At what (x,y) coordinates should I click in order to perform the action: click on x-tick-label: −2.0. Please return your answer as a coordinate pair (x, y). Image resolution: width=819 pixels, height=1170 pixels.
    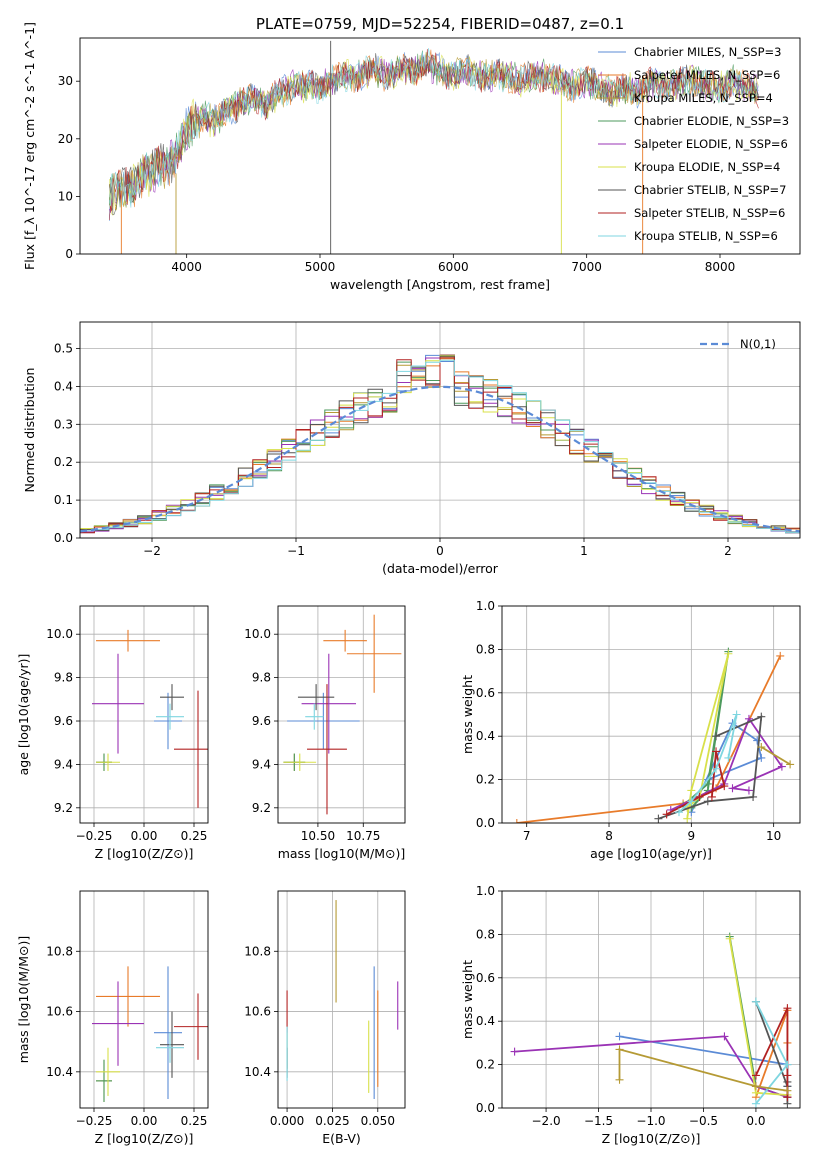
    Looking at the image, I should click on (546, 1121).